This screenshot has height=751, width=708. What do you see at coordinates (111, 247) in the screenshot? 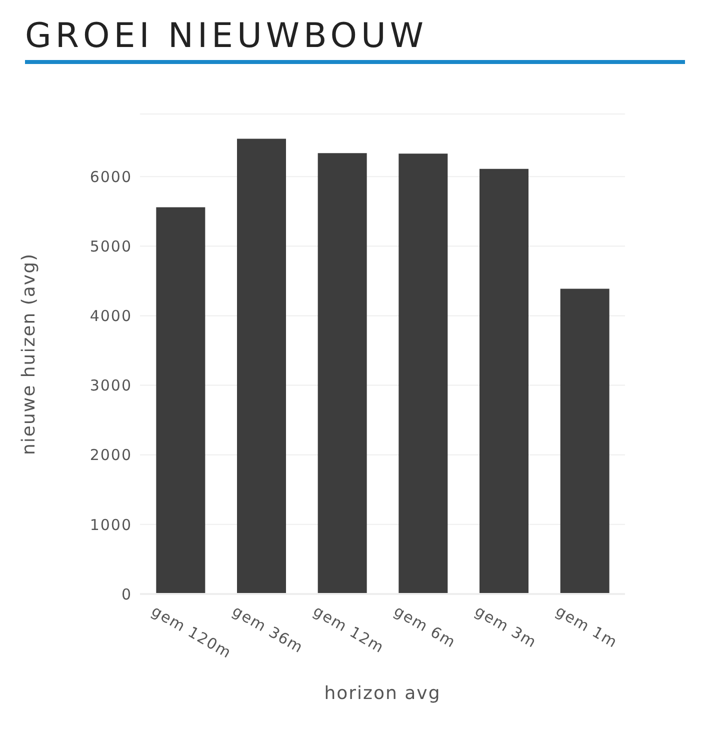
I see `y-tick-label: 5000` at bounding box center [111, 247].